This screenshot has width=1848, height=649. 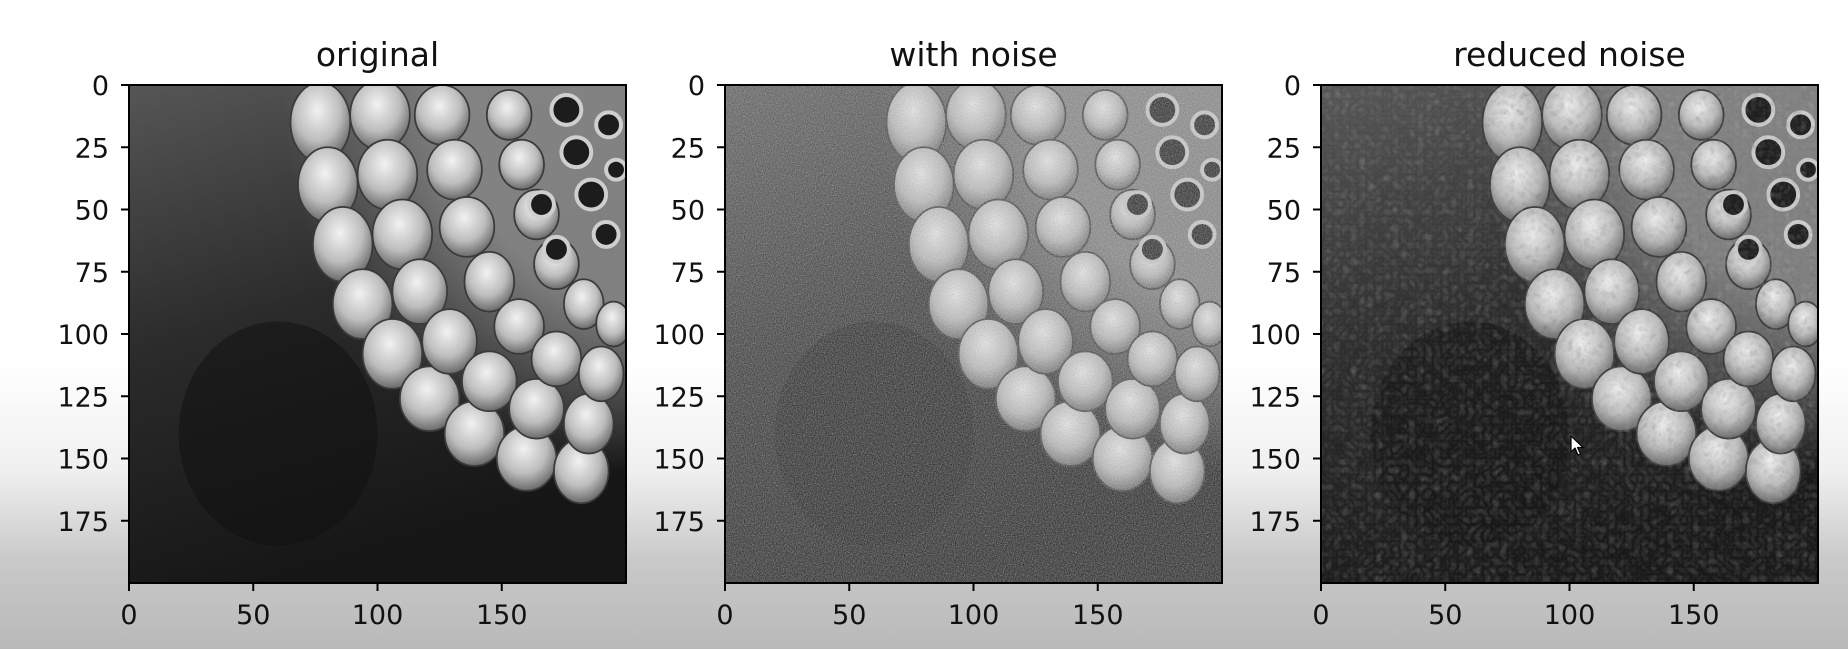 I want to click on chart-title: with noise, so click(x=973, y=54).